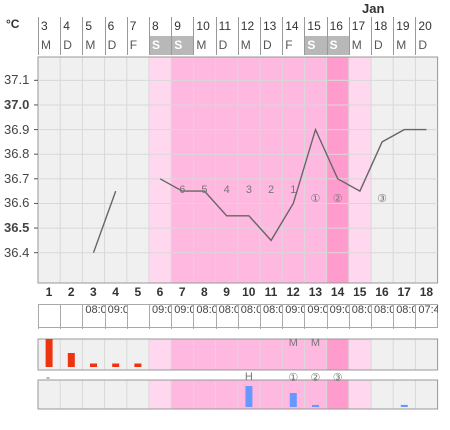 This screenshot has width=450, height=430. I want to click on cycle-day-label: 2, so click(71, 292).